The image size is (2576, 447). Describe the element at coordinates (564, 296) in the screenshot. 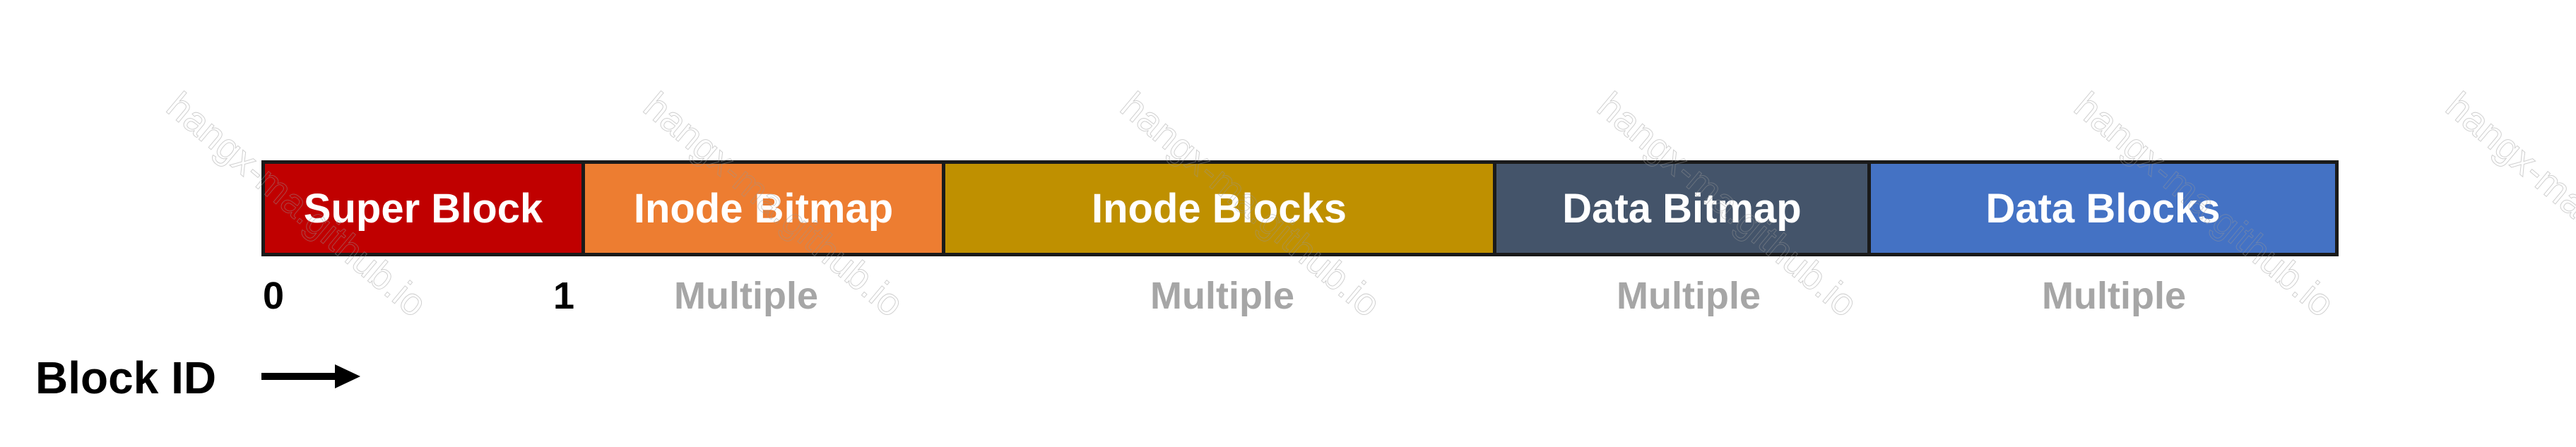

I see `block-id-super-end: 1` at that location.